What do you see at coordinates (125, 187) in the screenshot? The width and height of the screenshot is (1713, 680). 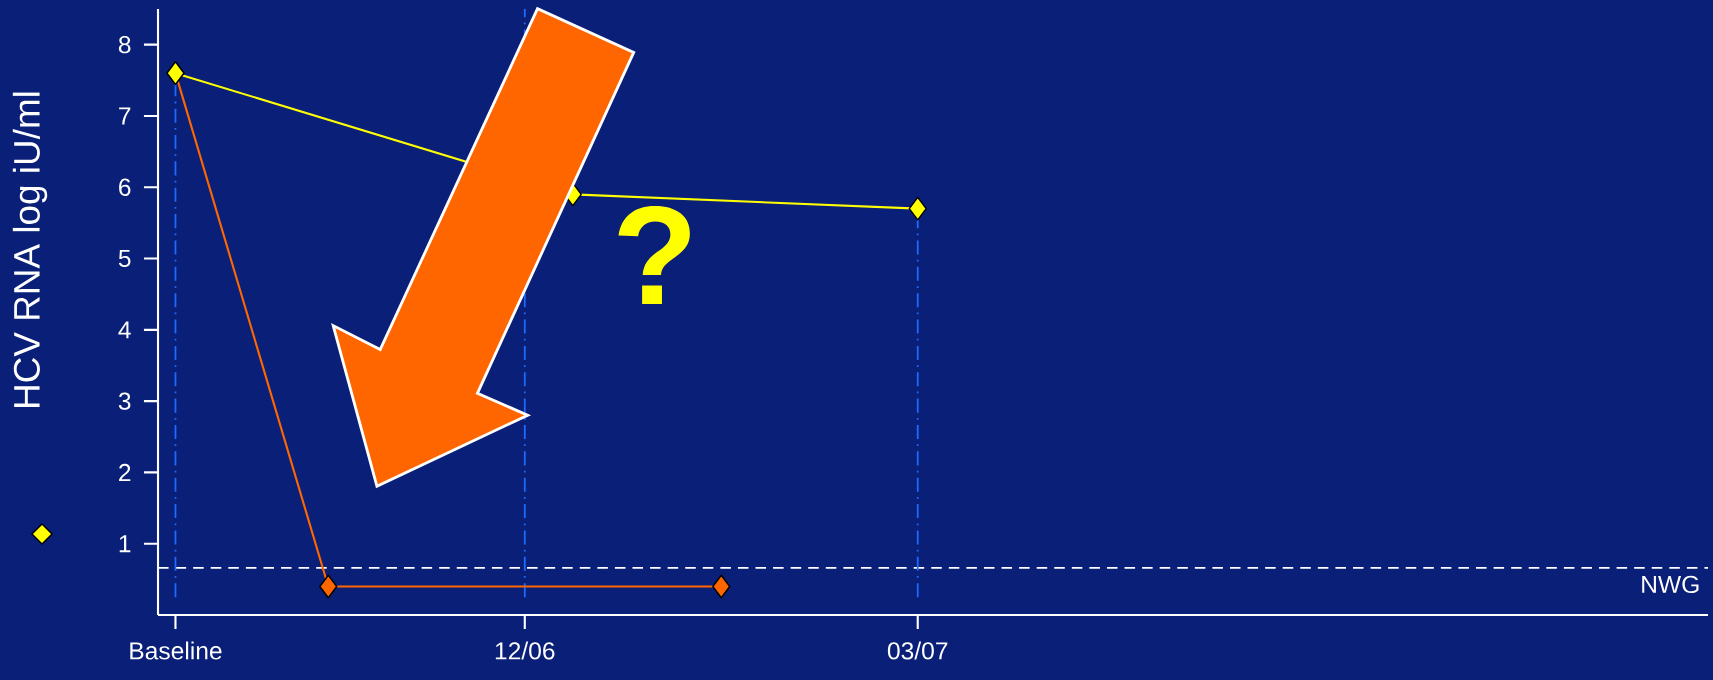 I see `y-tick-label: 6` at bounding box center [125, 187].